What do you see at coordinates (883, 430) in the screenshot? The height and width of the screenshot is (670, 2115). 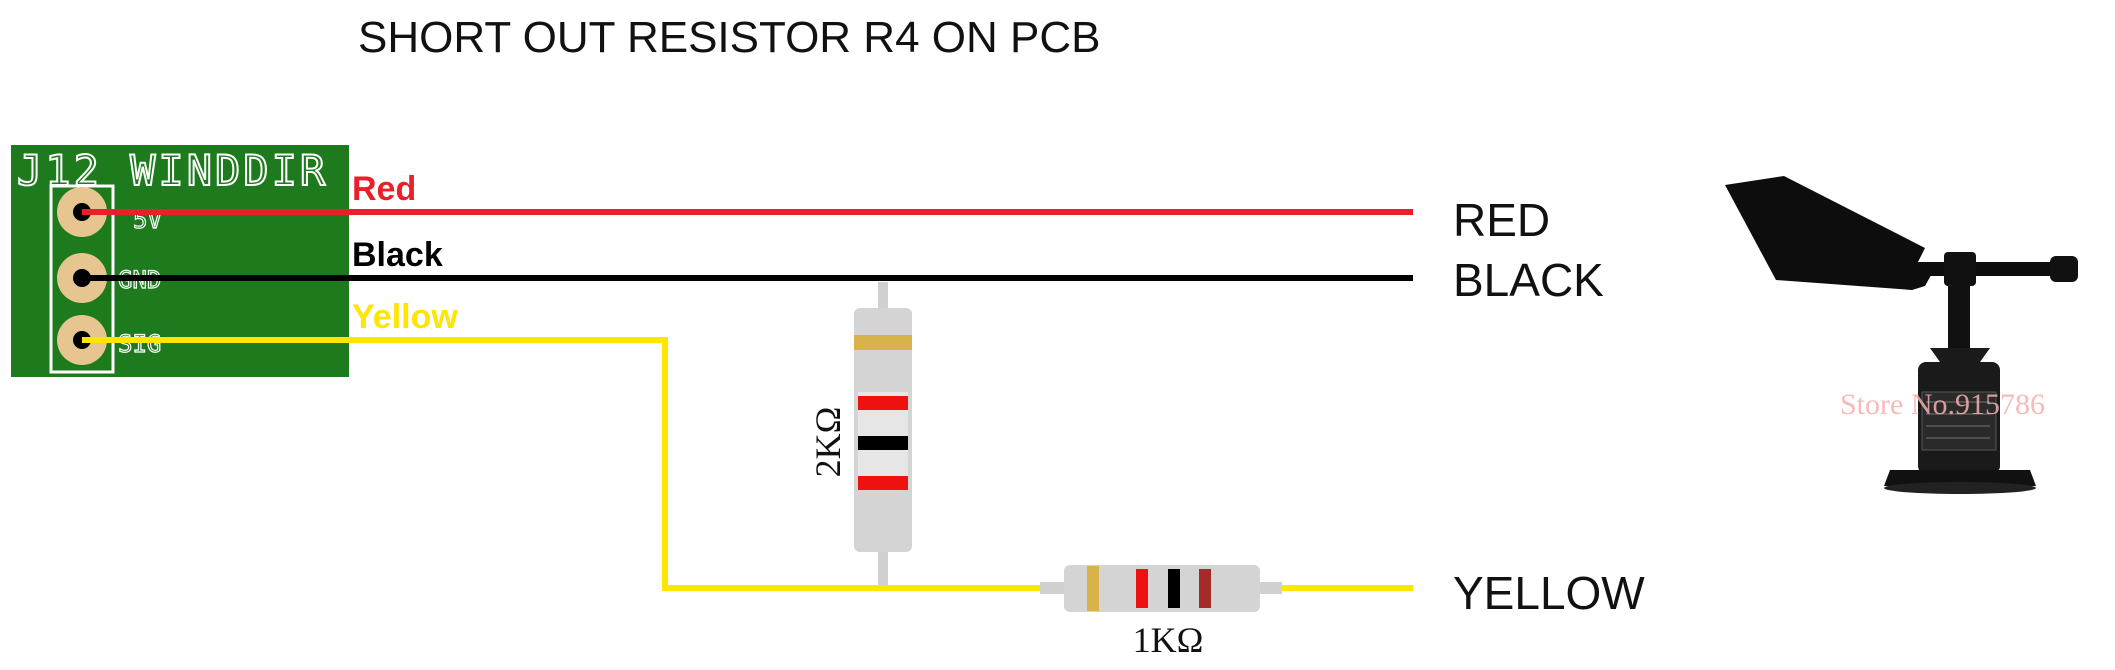 I see `resistor-2k` at bounding box center [883, 430].